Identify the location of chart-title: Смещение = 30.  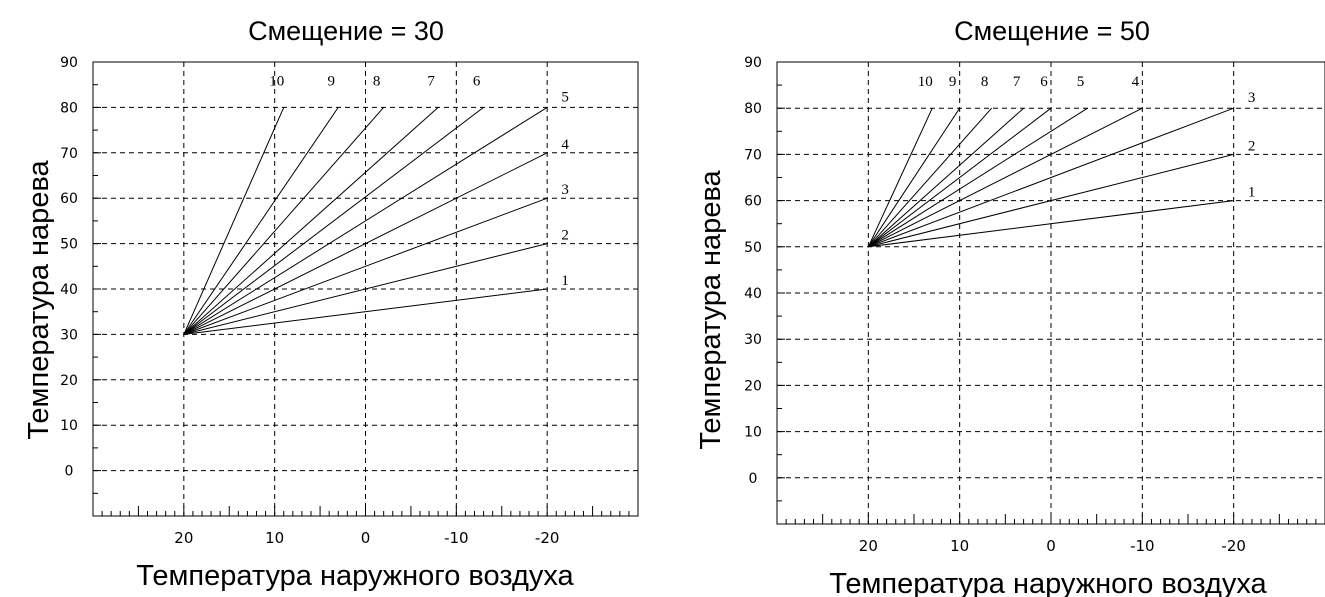
(346, 31).